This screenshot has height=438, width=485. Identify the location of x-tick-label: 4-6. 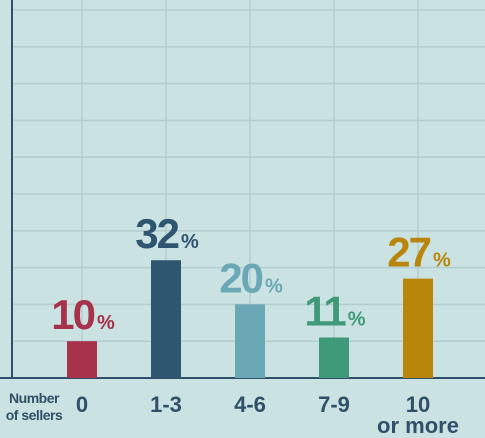
(250, 404).